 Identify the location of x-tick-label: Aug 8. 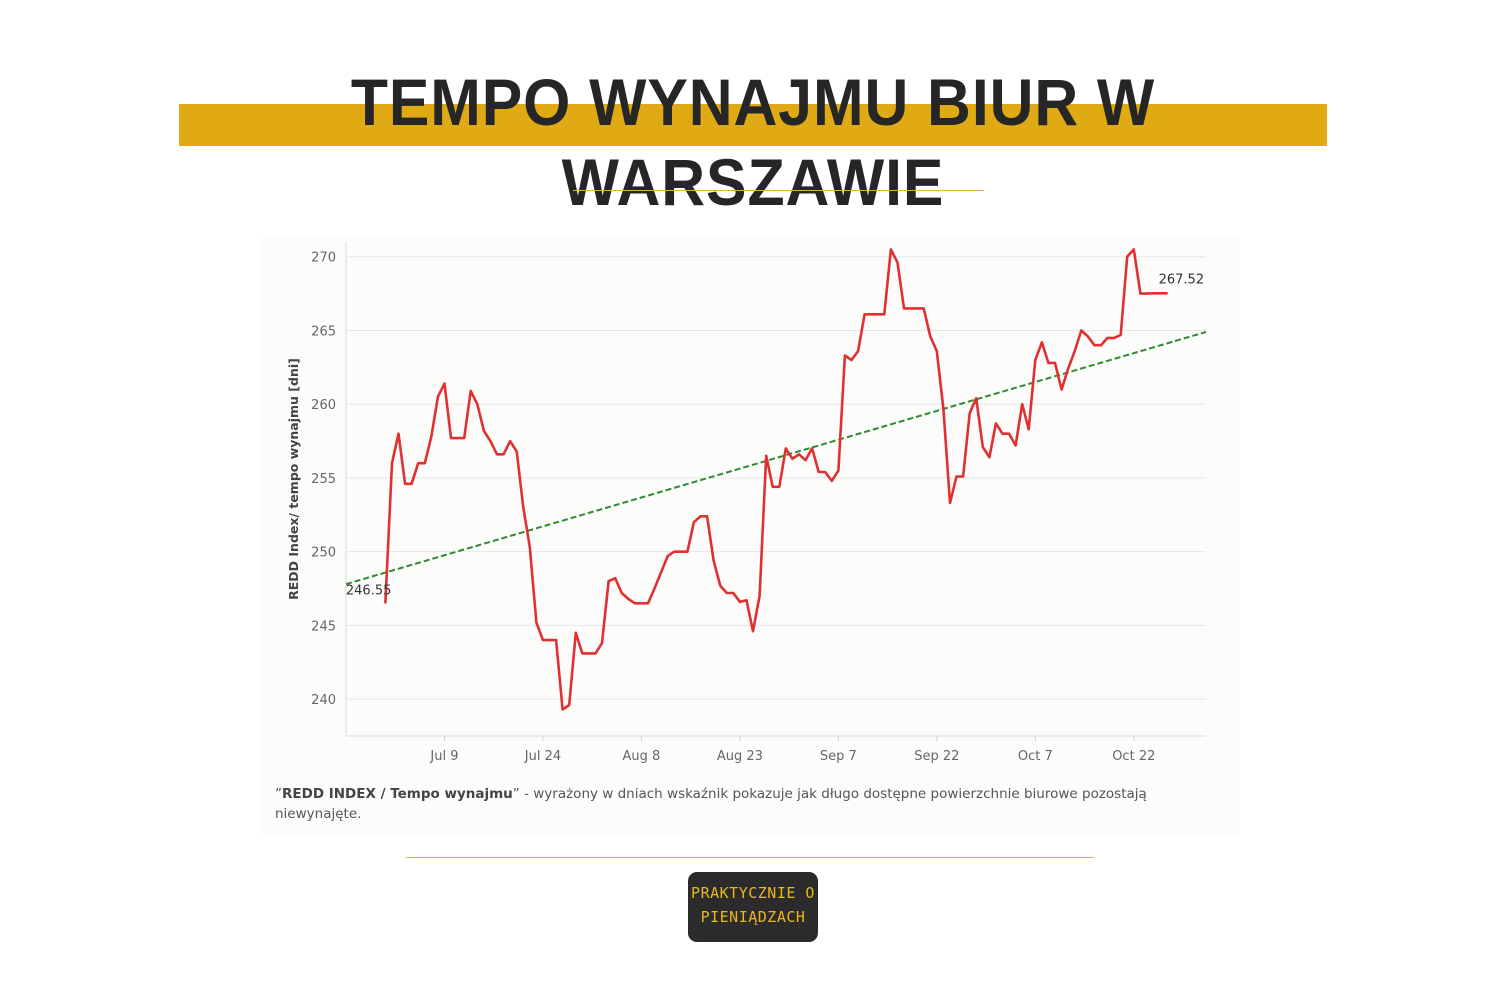
(642, 756).